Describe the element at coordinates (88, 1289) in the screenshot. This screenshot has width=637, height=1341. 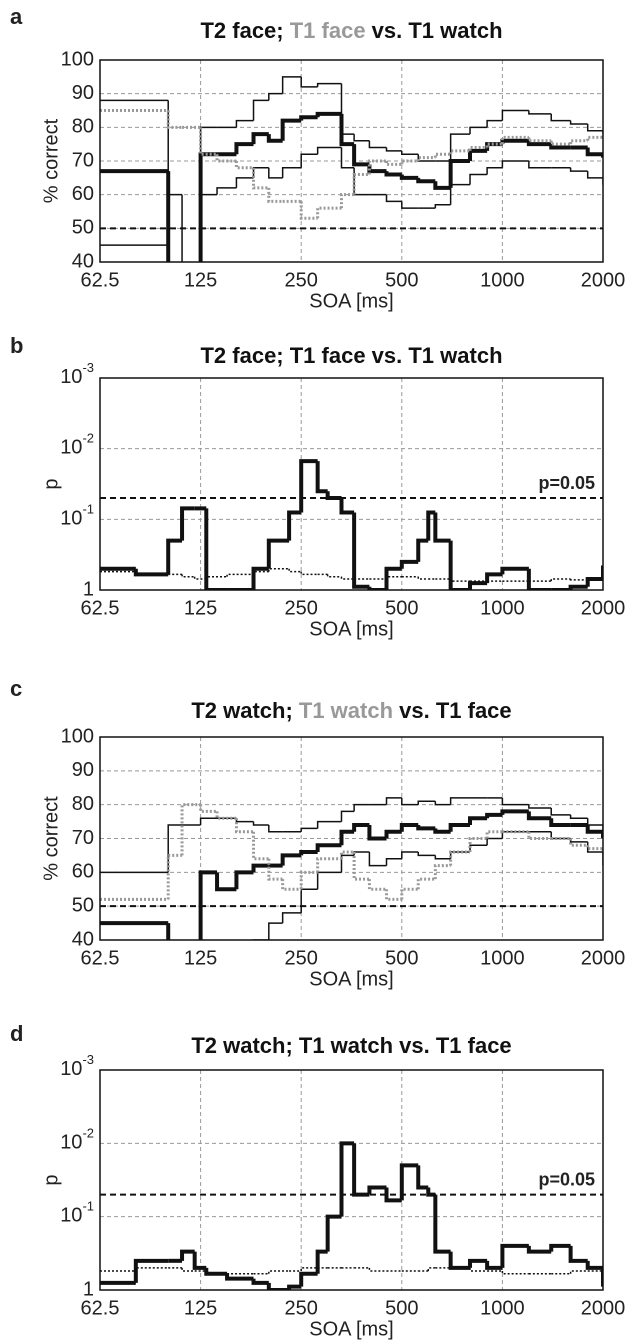
I see `y-tick-label: 1` at that location.